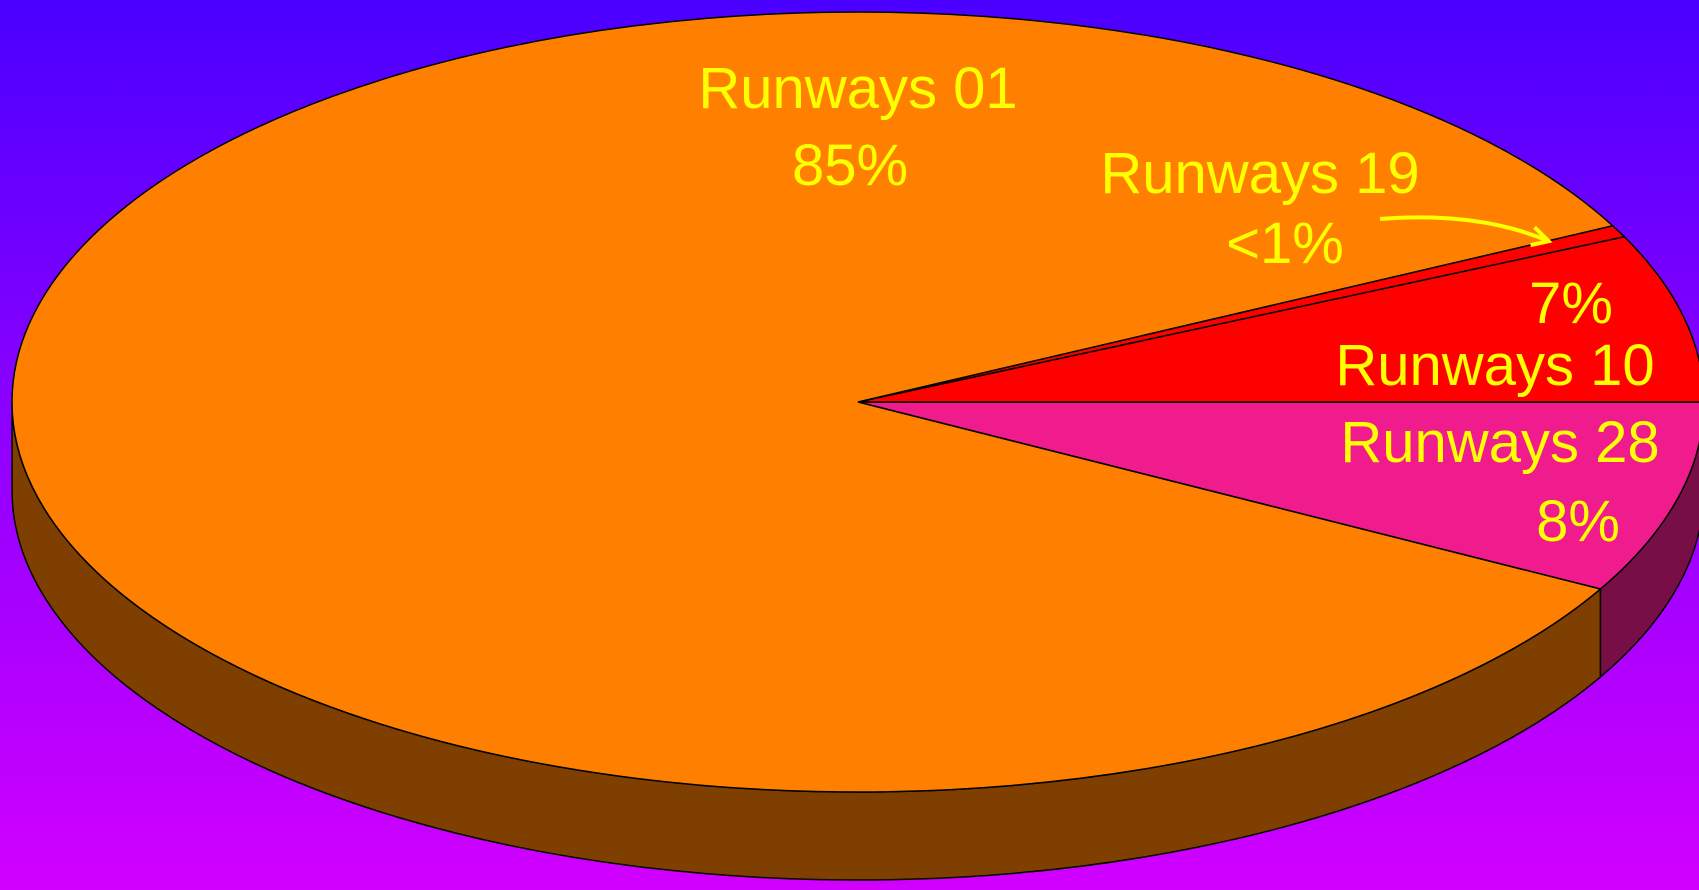  What do you see at coordinates (1259, 173) in the screenshot?
I see `slice-label-runways-19: Runways 19` at bounding box center [1259, 173].